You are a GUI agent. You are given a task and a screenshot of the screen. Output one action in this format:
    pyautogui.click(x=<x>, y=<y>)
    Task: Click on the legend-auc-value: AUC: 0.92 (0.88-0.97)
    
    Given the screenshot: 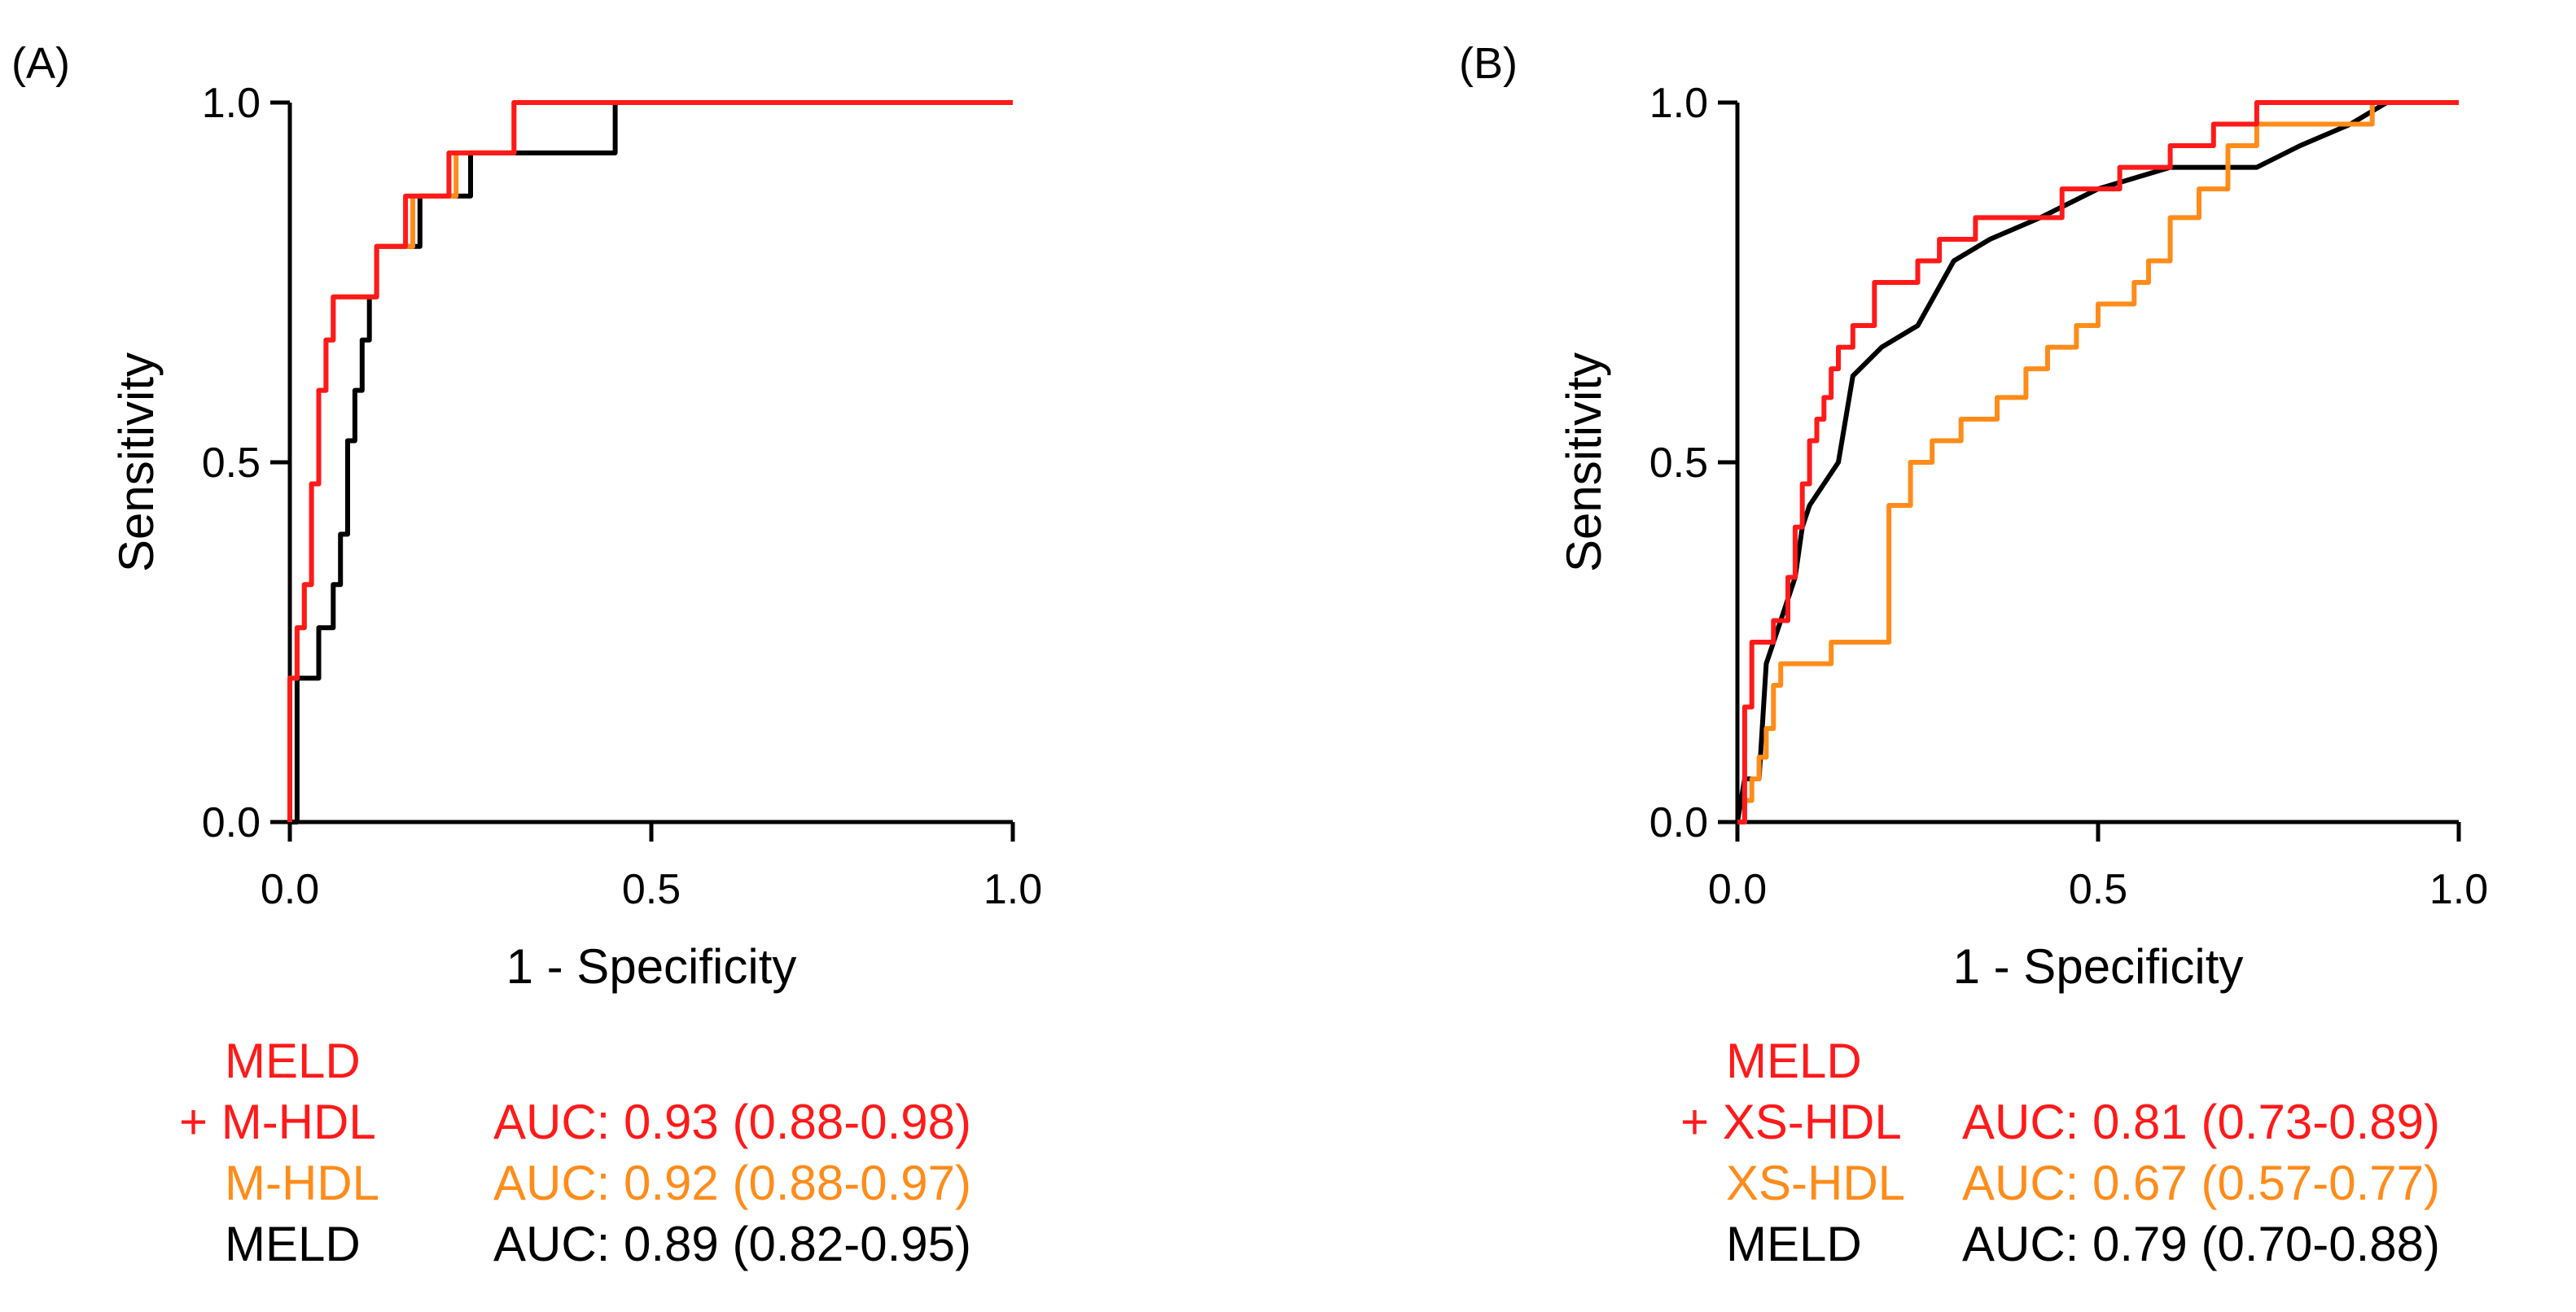 What is the action you would take?
    pyautogui.click(x=732, y=1183)
    